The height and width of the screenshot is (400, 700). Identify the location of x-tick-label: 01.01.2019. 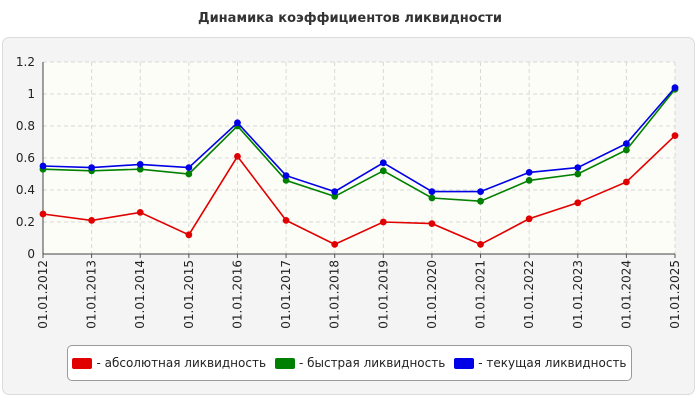
(383, 294).